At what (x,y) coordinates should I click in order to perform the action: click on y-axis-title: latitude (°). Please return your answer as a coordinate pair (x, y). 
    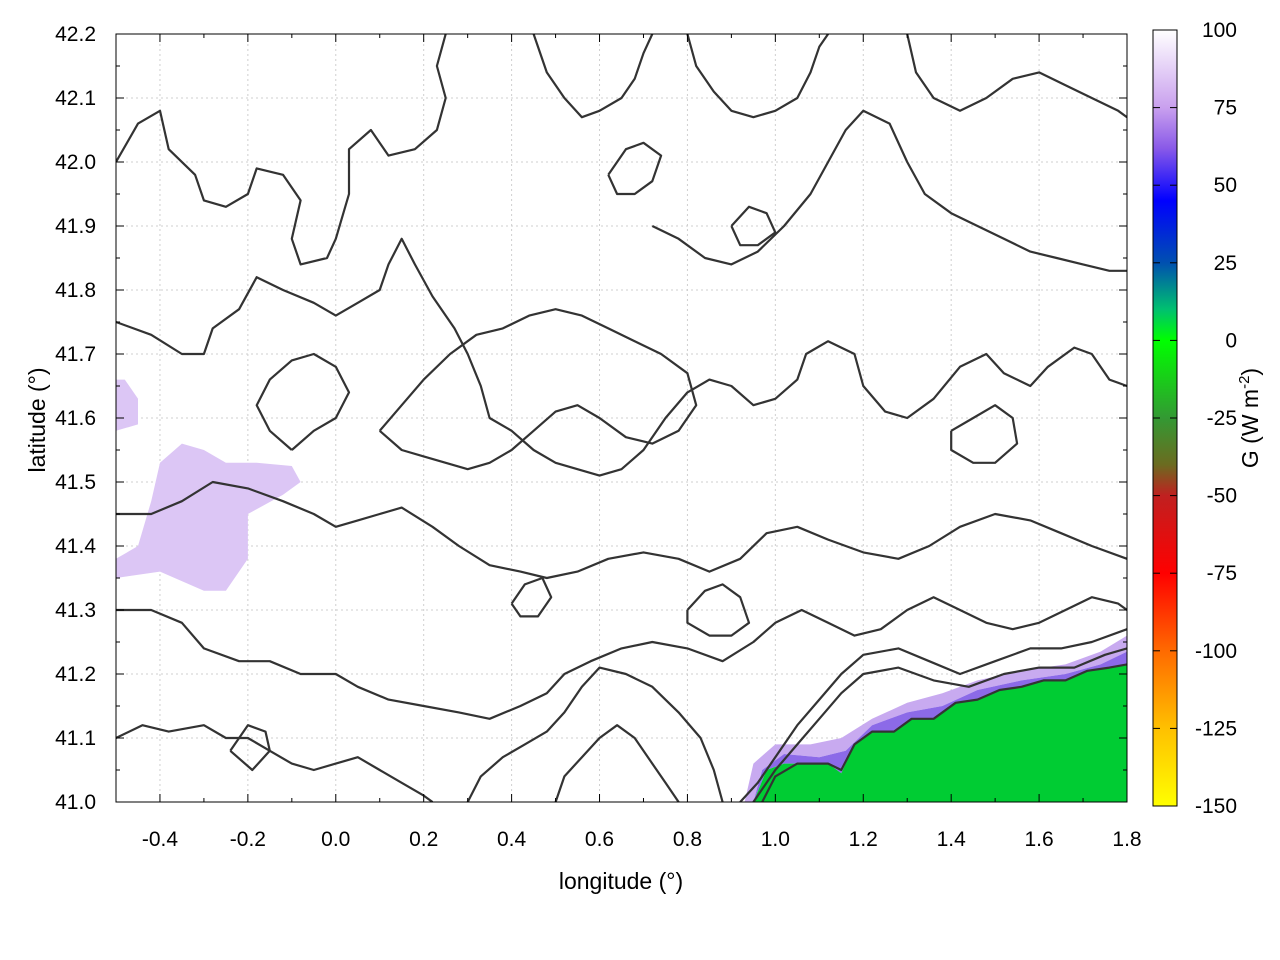
    Looking at the image, I should click on (37, 419).